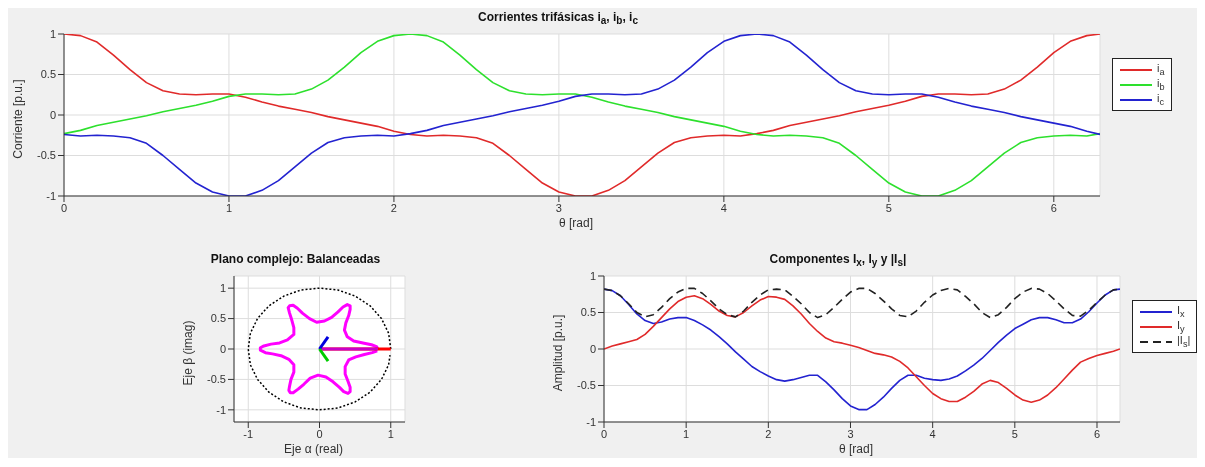 This screenshot has height=467, width=1205. What do you see at coordinates (1161, 69) in the screenshot?
I see `legend-label: i$_{a}$` at bounding box center [1161, 69].